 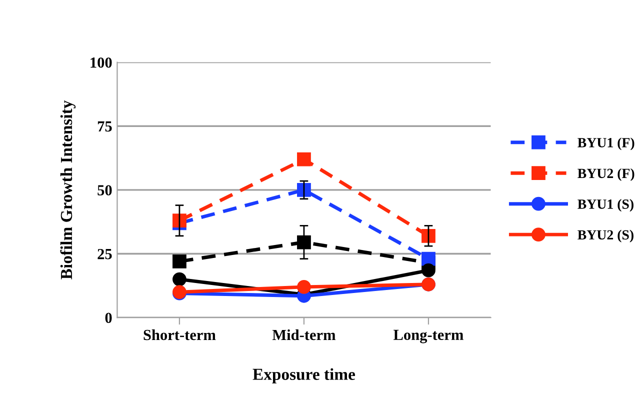 I want to click on x-tick-label: Long-term, so click(x=429, y=337).